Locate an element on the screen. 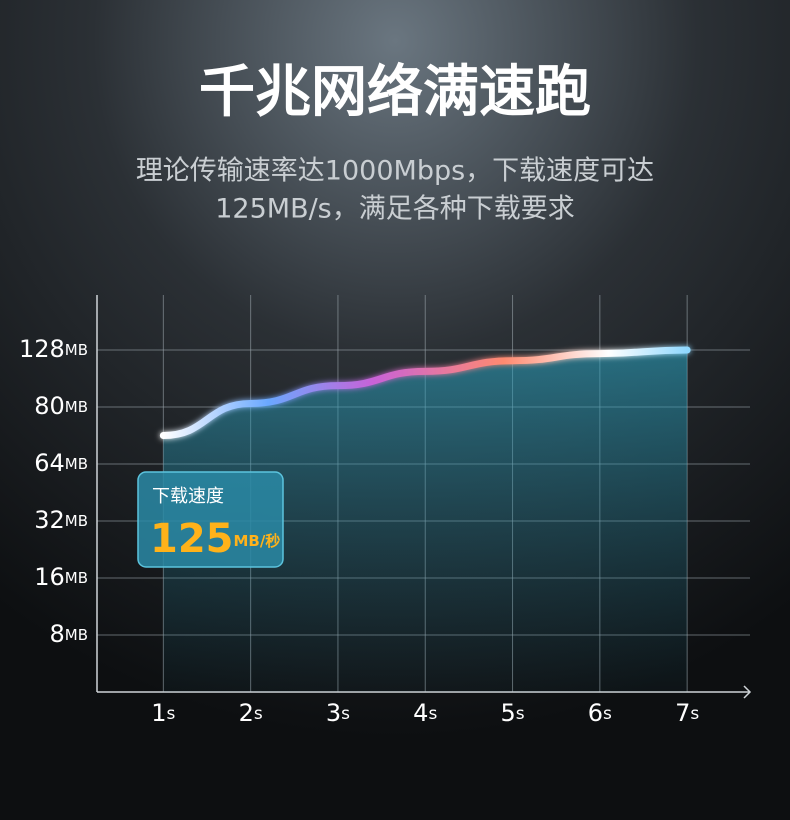 The width and height of the screenshot is (790, 820). tick-value: 64 is located at coordinates (49, 463).